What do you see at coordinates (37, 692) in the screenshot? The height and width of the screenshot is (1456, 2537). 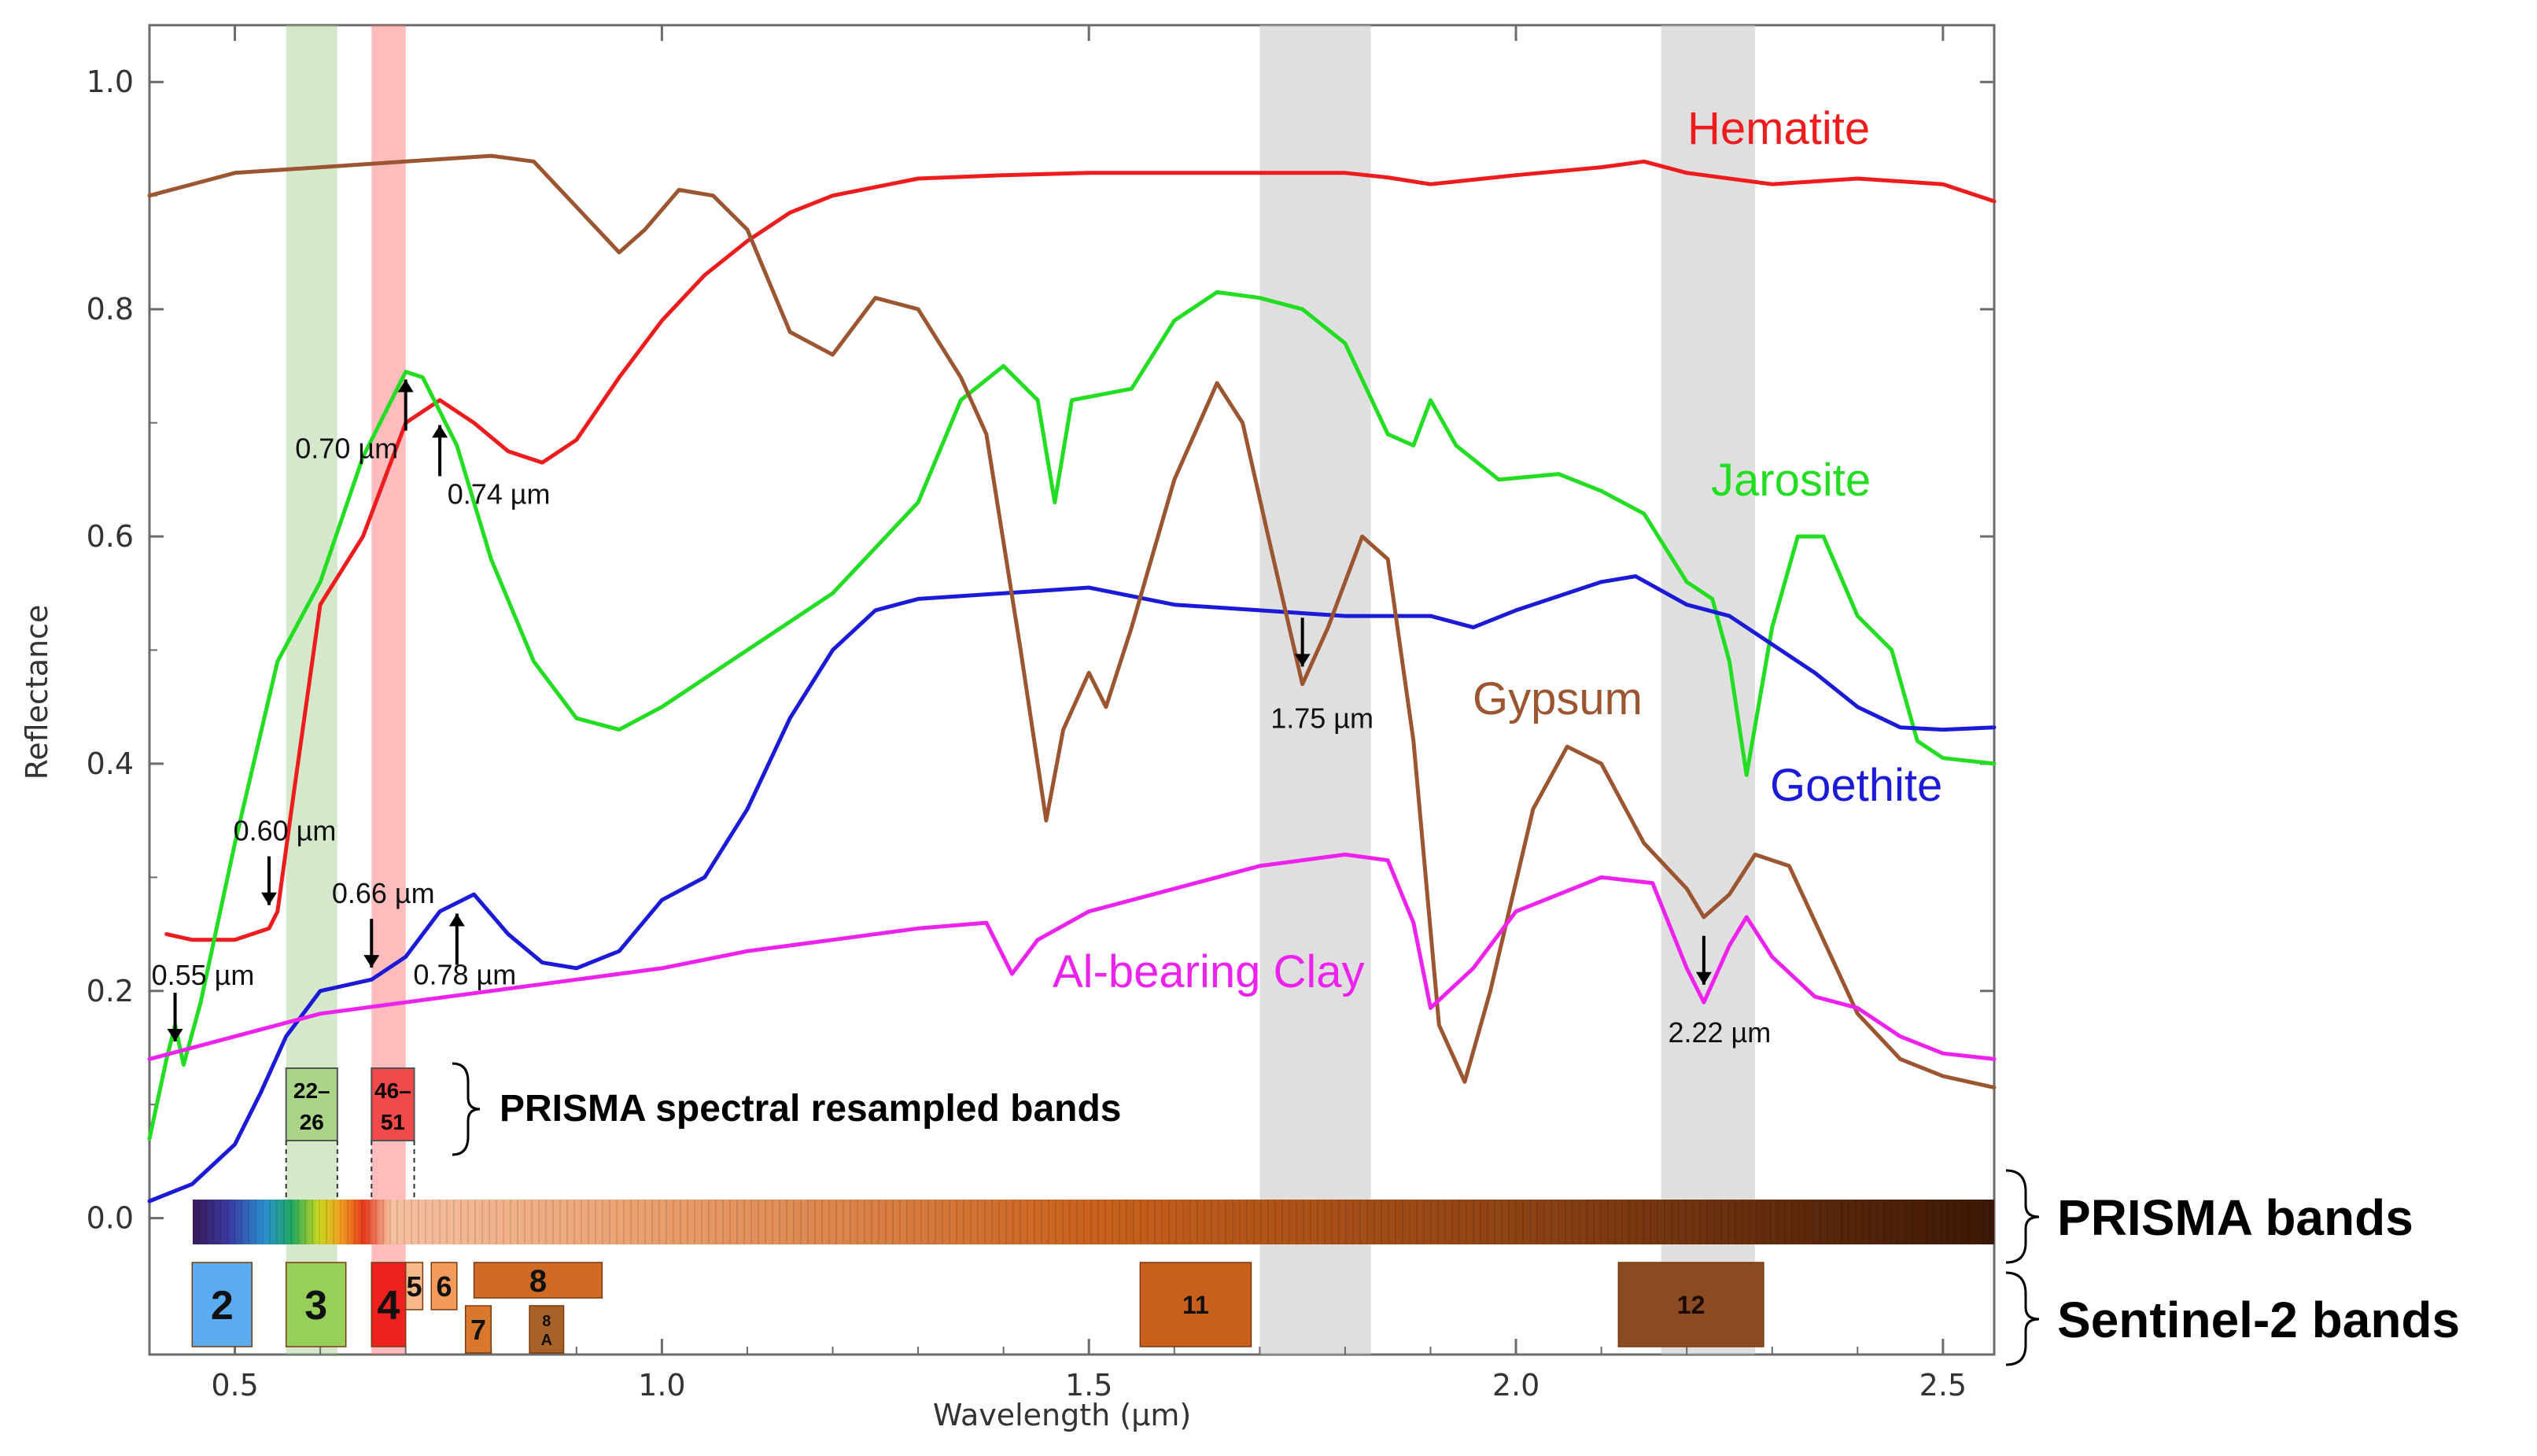 I see `y-axis-title: Reflectance` at bounding box center [37, 692].